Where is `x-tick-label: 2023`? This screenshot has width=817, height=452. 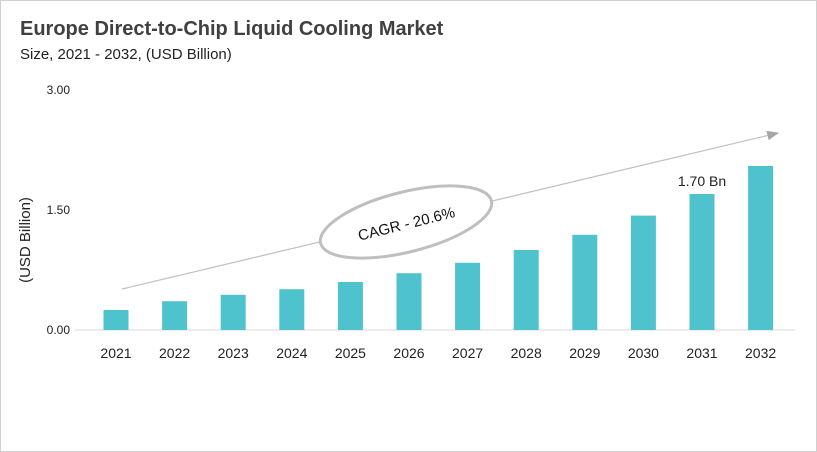
x-tick-label: 2023 is located at coordinates (233, 353).